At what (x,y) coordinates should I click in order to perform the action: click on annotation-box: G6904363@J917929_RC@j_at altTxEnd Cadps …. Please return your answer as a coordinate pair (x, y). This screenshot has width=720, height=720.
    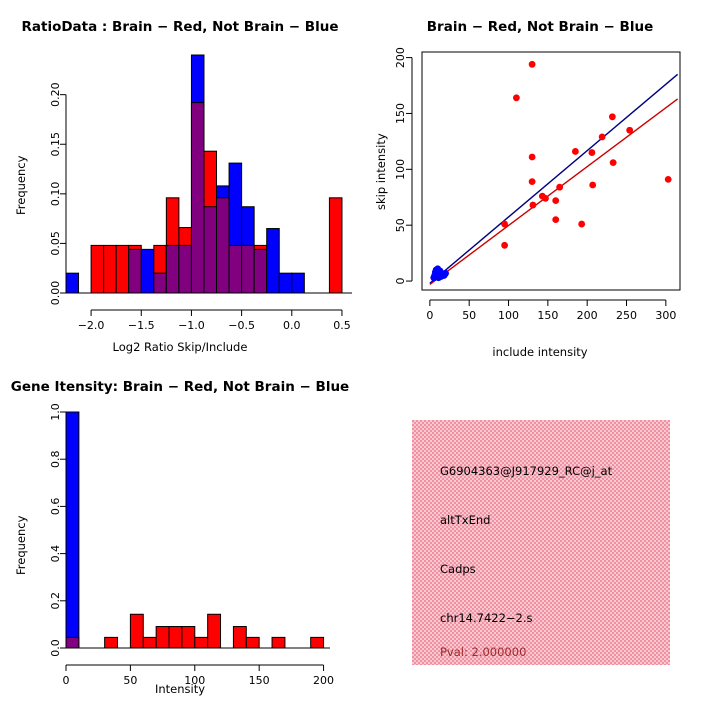
    Looking at the image, I should click on (541, 542).